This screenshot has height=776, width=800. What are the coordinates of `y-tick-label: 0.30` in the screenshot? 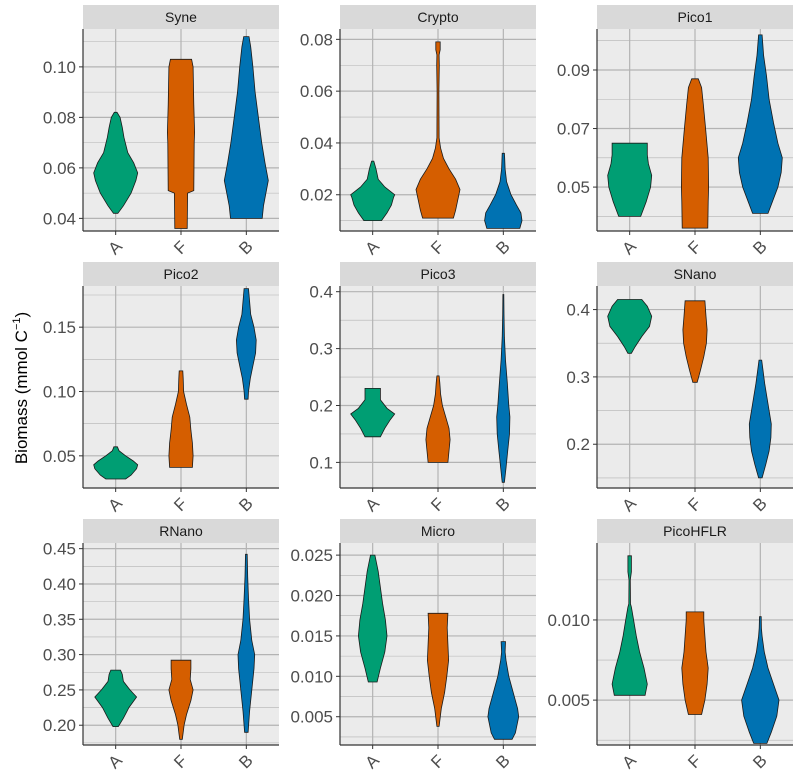 It's located at (59, 655).